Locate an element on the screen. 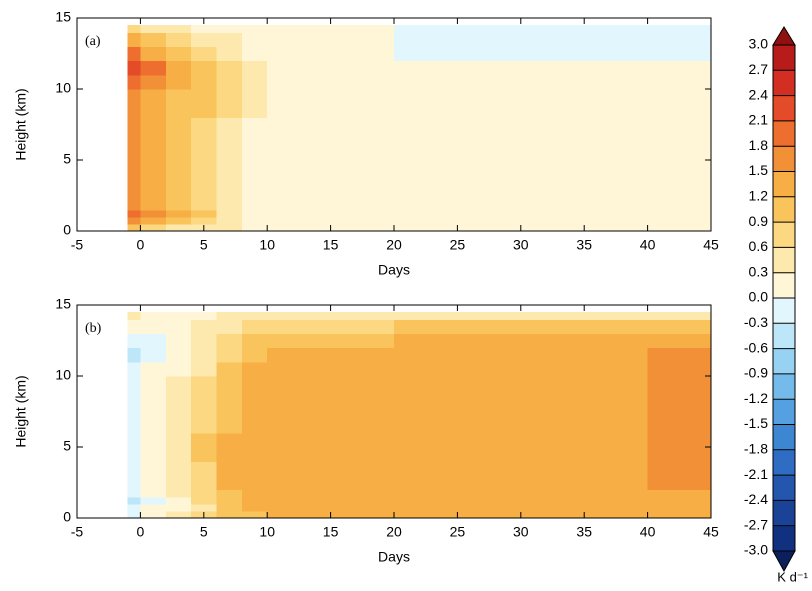  colorbar-tick-label: 1.5 is located at coordinates (759, 170).